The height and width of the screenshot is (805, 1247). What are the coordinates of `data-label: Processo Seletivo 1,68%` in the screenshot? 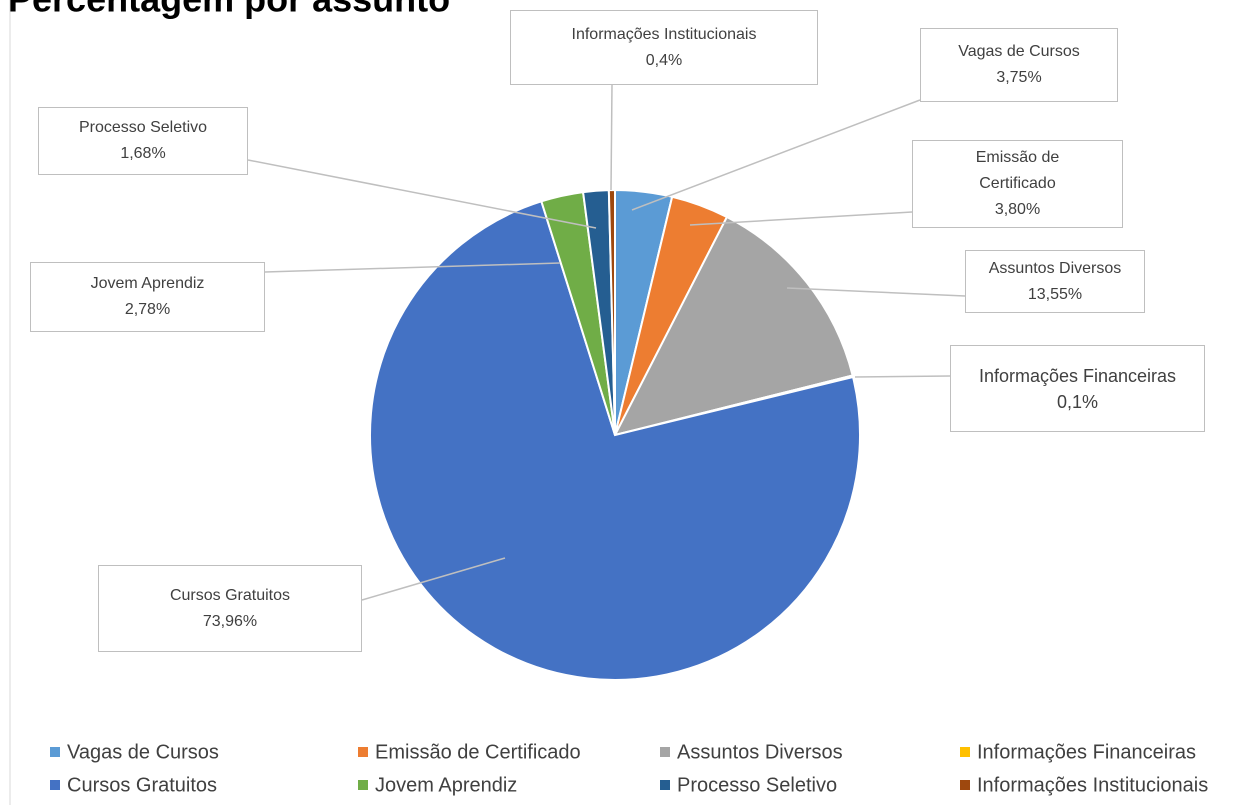 It's located at (143, 141).